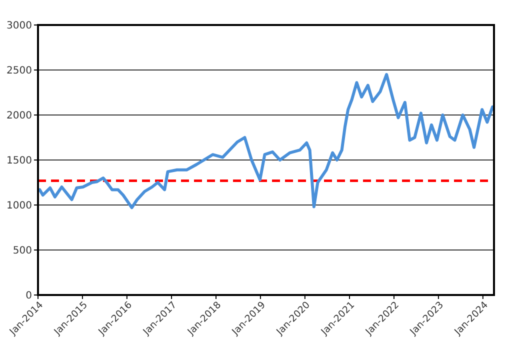  What do you see at coordinates (19, 161) in the screenshot?
I see `y-tick-label: 1500` at bounding box center [19, 161].